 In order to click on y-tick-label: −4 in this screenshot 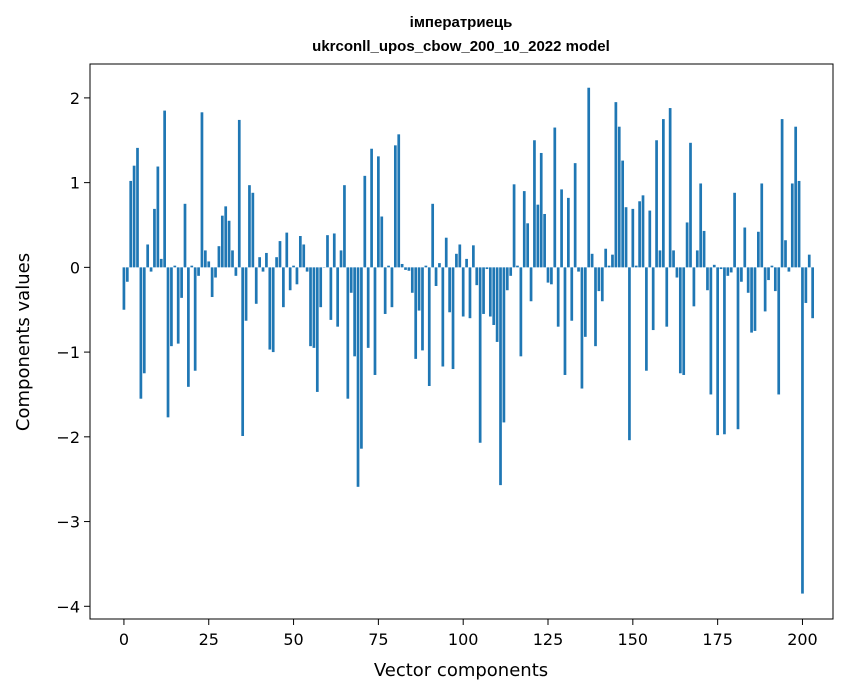, I will do `click(68, 606)`.